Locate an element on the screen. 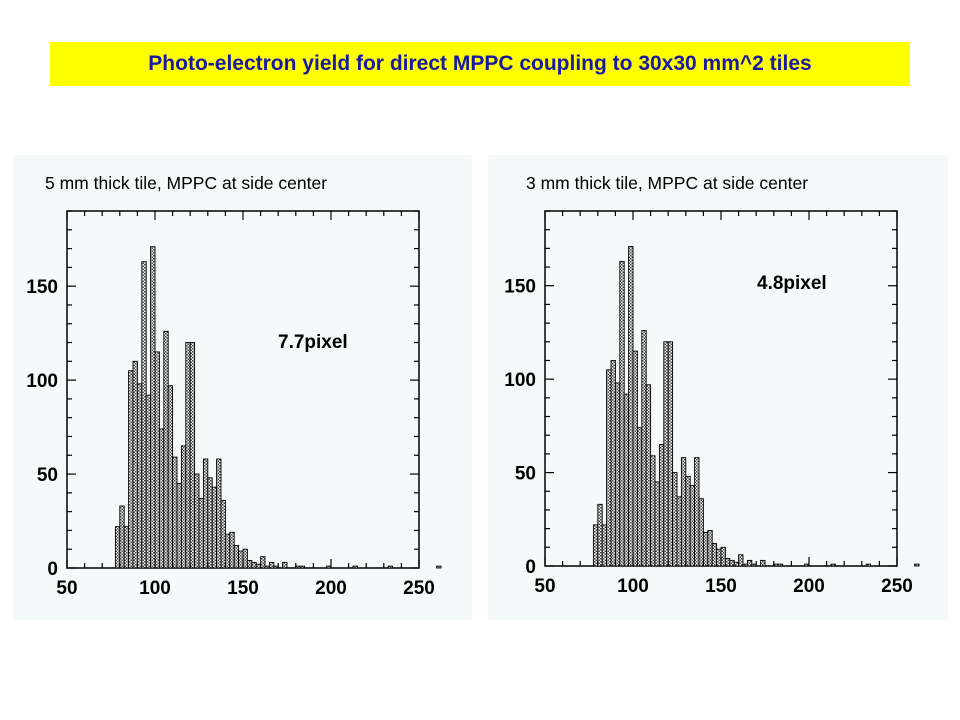  left-chart-title: 5 mm thick tile, MPPC at side center is located at coordinates (186, 183).